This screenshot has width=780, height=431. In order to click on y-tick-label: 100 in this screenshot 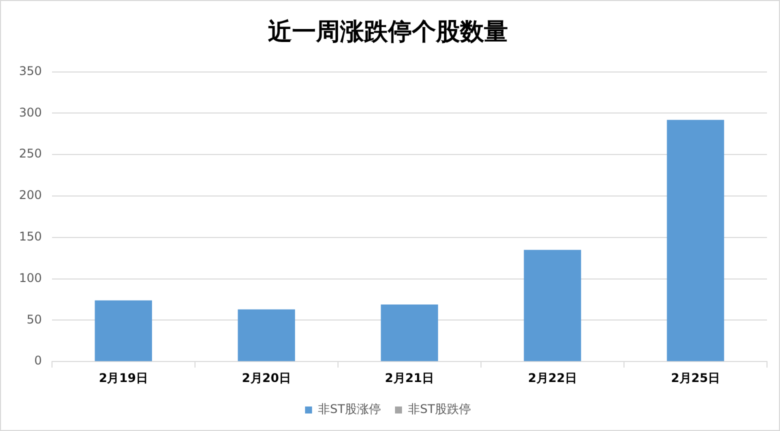, I will do `click(30, 277)`.